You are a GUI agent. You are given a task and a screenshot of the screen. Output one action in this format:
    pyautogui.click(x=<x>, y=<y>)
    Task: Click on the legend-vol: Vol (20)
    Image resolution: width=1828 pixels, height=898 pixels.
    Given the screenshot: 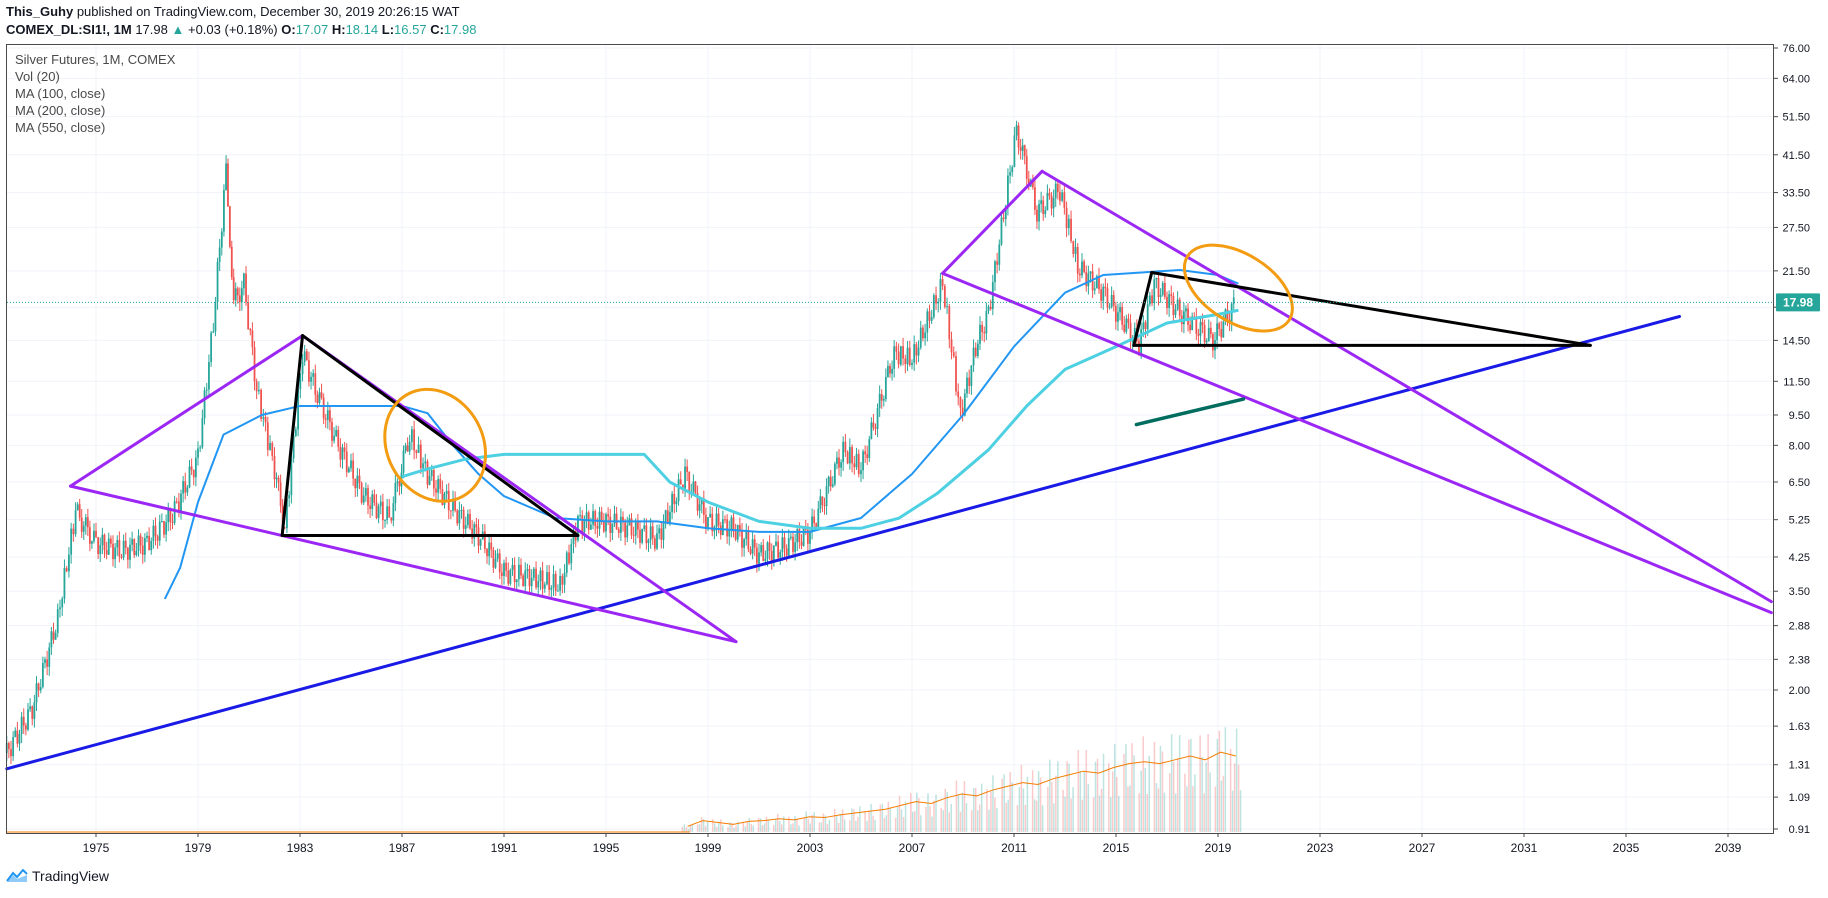 What is the action you would take?
    pyautogui.click(x=37, y=76)
    